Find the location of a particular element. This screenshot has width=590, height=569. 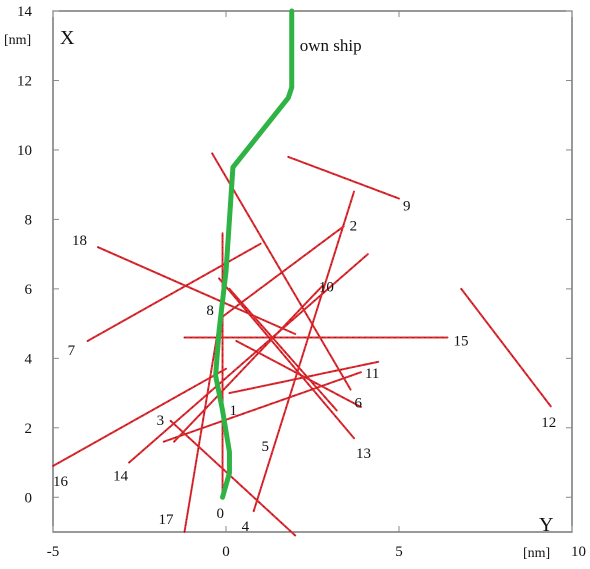

track-label-15: 15 is located at coordinates (460, 341).